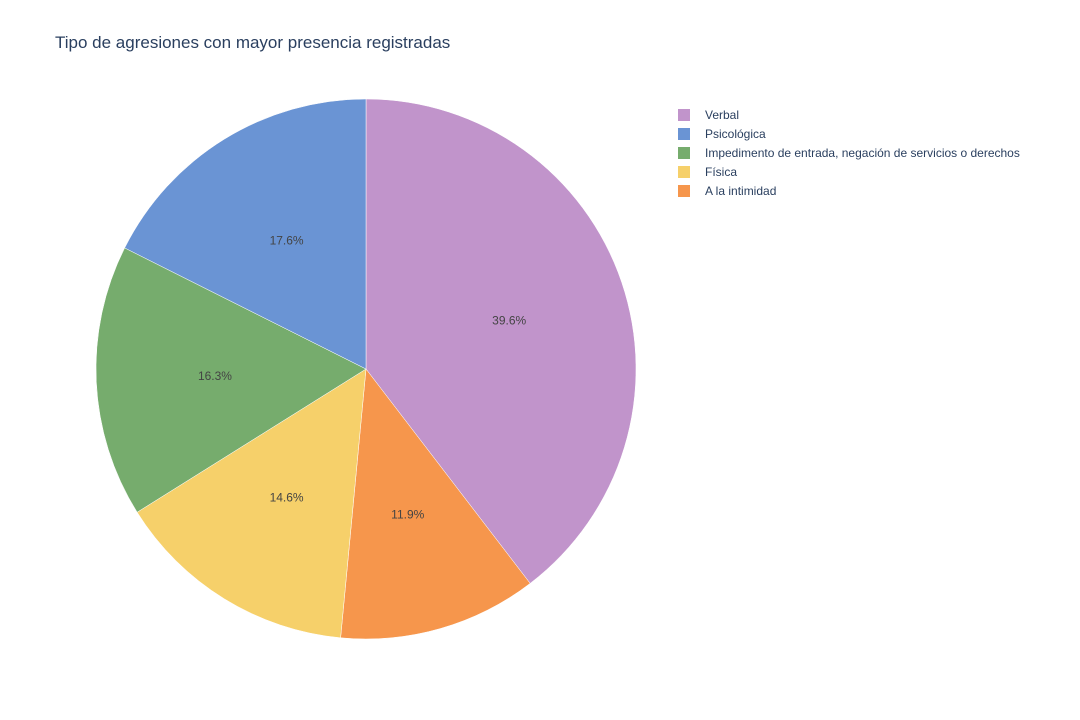  I want to click on pie-slice-fisica, so click(251, 503).